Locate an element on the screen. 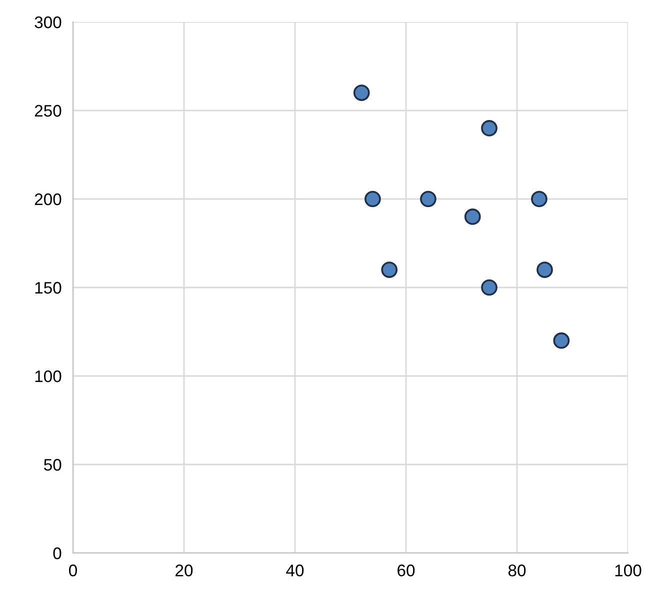 This screenshot has height=592, width=649. y-tick-label: 0 is located at coordinates (57, 553).